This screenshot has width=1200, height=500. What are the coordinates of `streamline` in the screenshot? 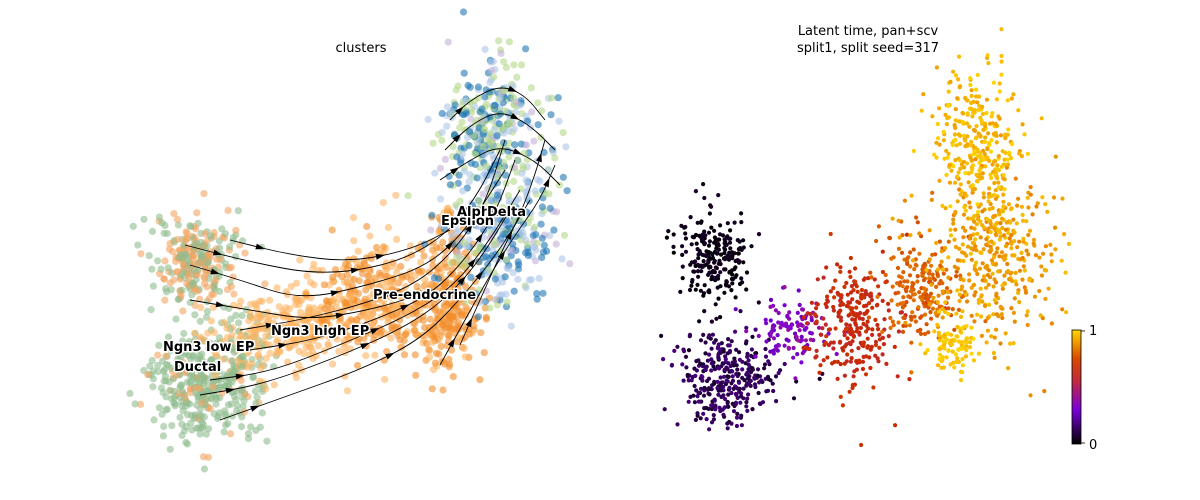 It's located at (500, 167).